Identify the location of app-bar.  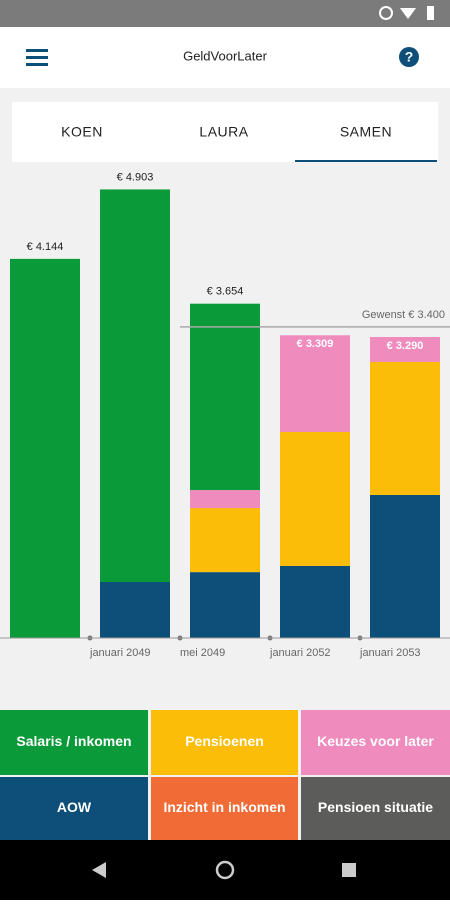
(225, 57).